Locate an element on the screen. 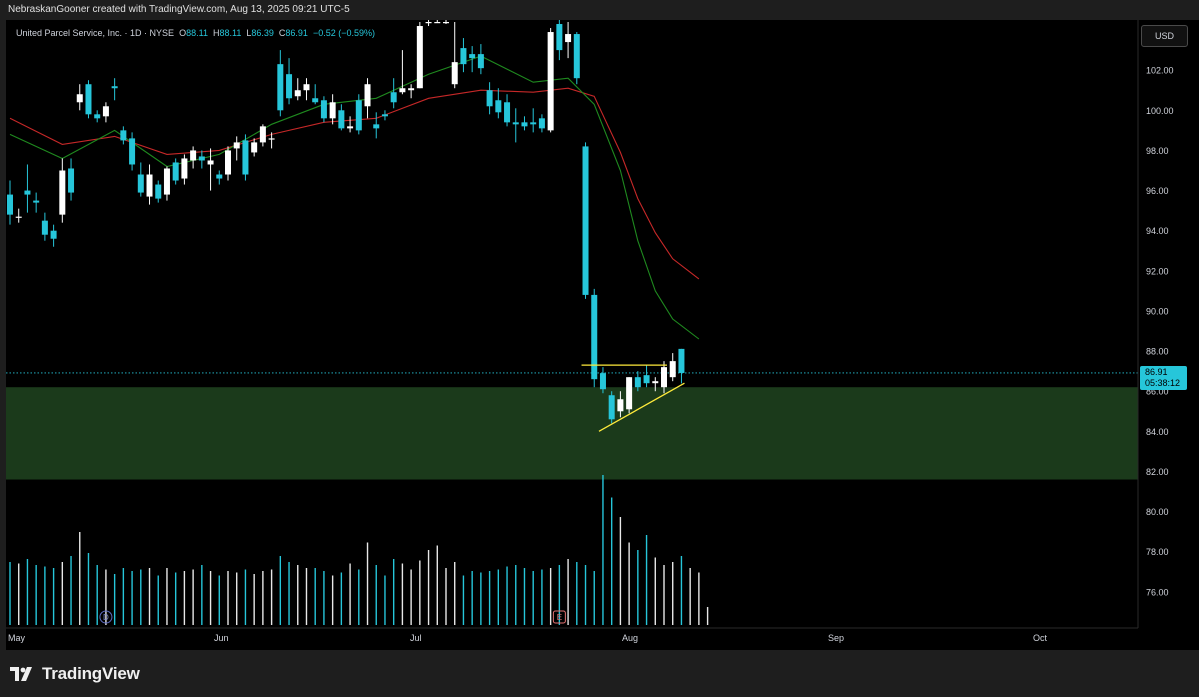  x-tick-label: Sep is located at coordinates (836, 638).